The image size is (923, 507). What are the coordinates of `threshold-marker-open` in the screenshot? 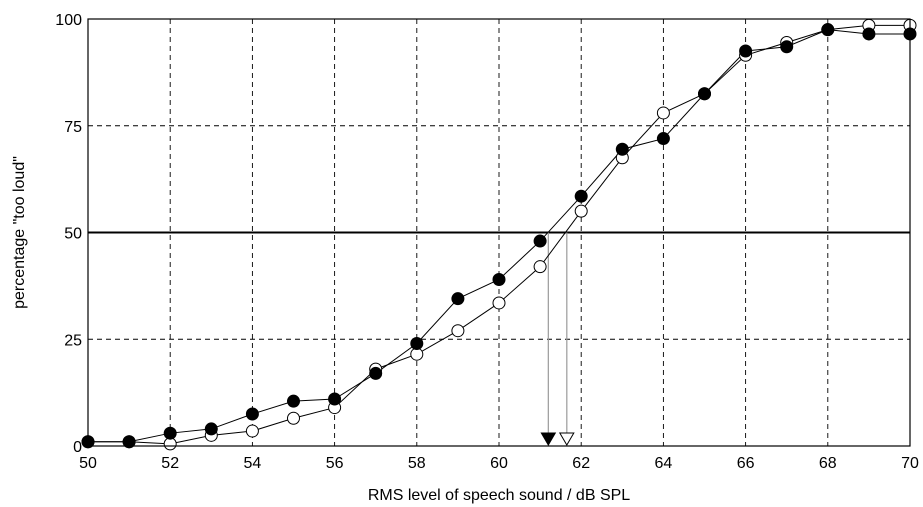 It's located at (566, 439).